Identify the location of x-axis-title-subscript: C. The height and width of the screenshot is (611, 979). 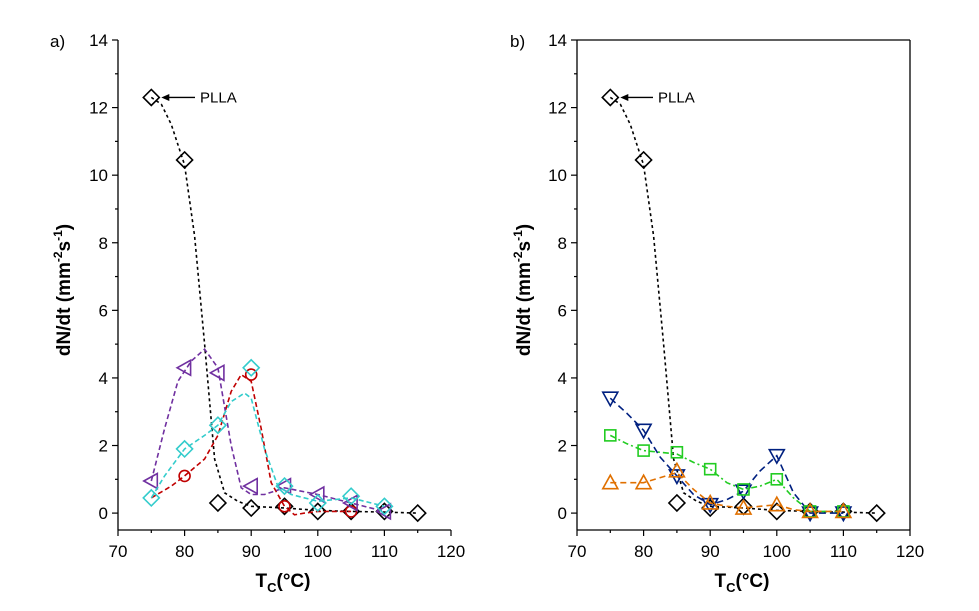
(731, 587).